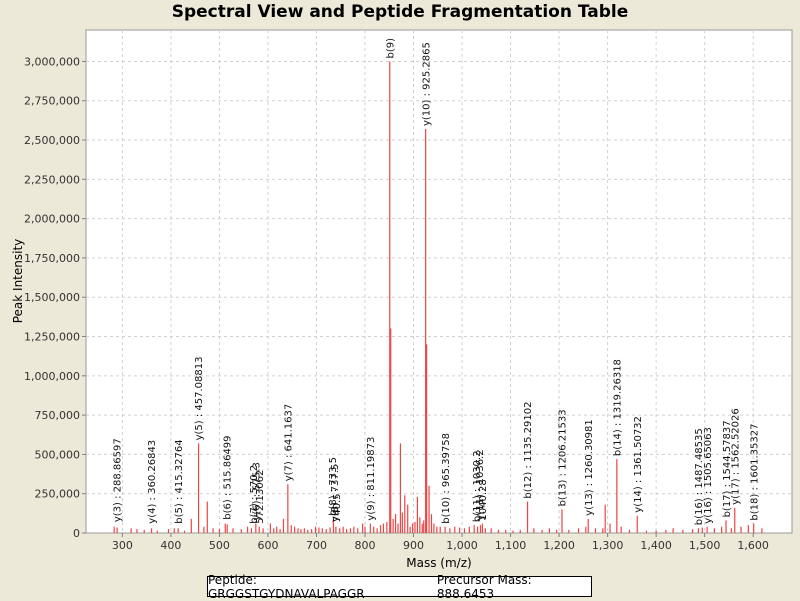 The width and height of the screenshot is (800, 601). What do you see at coordinates (617, 407) in the screenshot?
I see `peak-annotation: b(14) : 1319.26318` at bounding box center [617, 407].